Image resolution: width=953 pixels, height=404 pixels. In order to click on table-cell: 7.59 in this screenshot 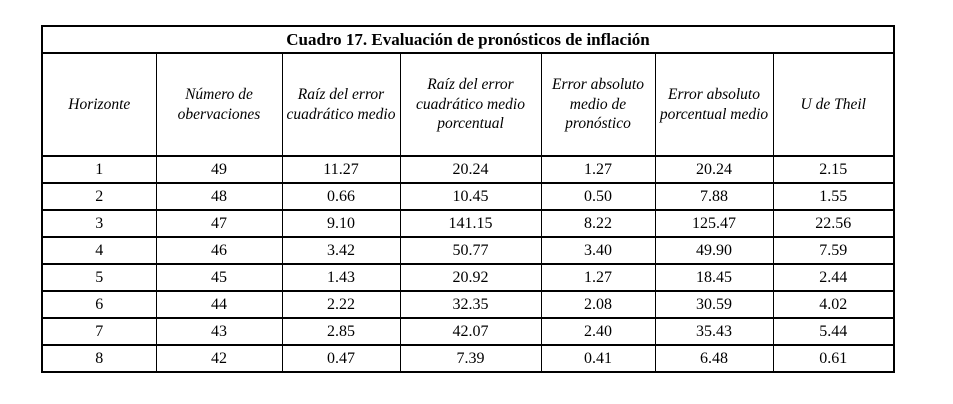, I will do `click(833, 250)`.